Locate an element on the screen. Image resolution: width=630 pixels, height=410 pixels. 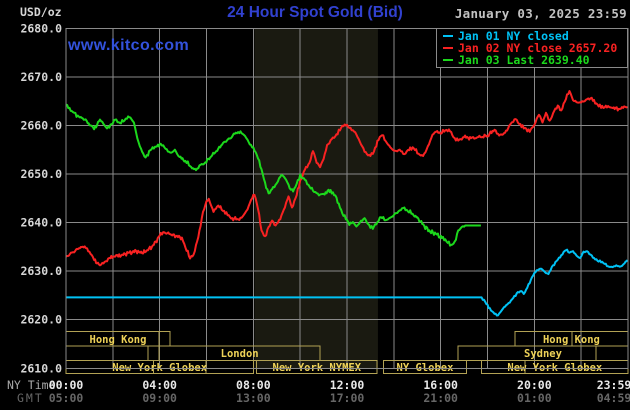
gmt-tick-label: 01:00 is located at coordinates (534, 398).